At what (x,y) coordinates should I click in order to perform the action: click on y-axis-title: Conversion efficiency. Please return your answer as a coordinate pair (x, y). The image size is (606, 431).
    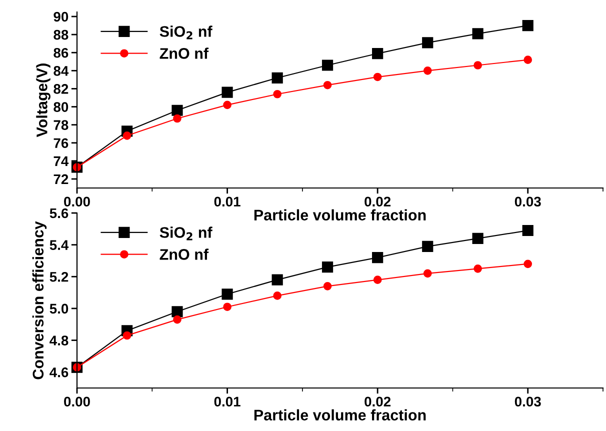
    Looking at the image, I should click on (39, 300).